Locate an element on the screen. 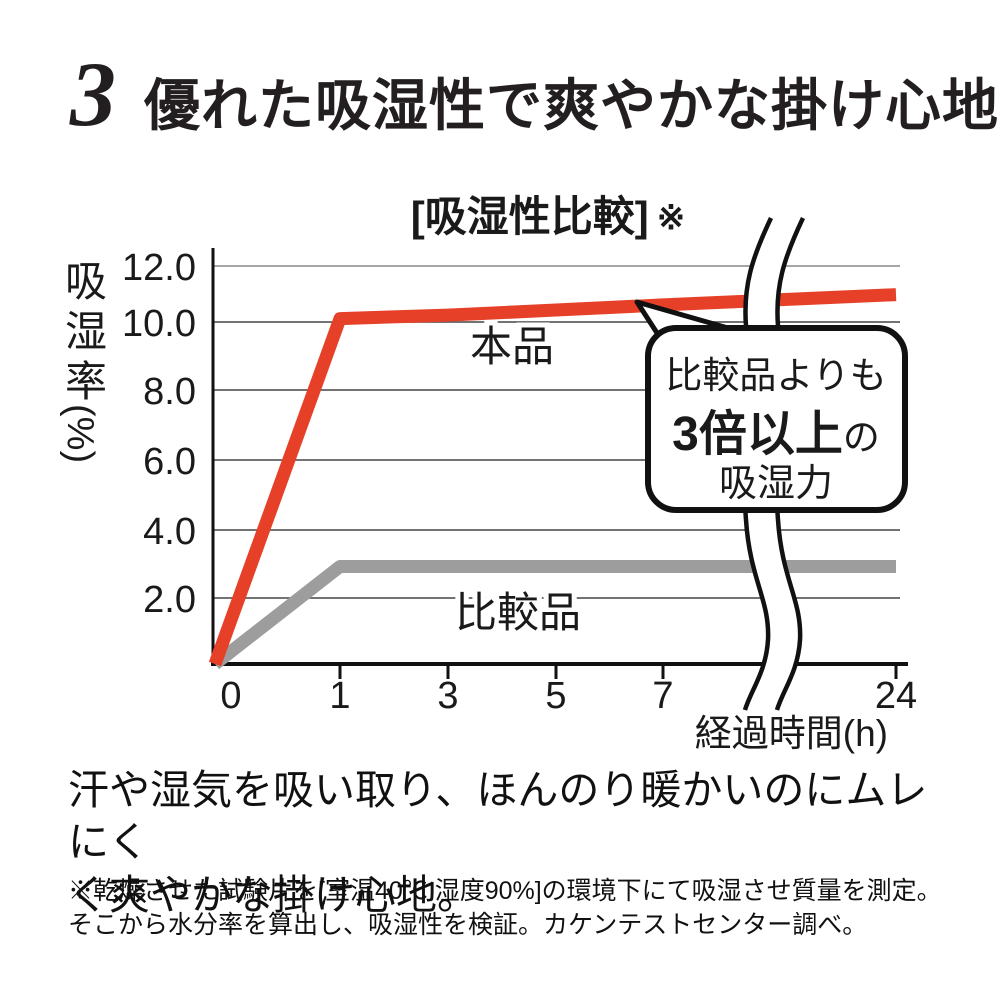 This screenshot has height=1000, width=1000. y-axis-label-unit: (%) is located at coordinates (80, 433).